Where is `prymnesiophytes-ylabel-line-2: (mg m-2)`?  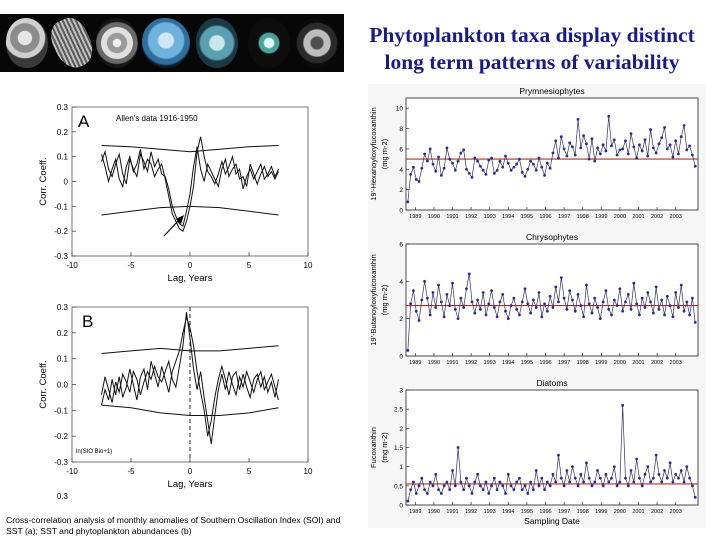 prymnesiophytes-ylabel-line-2: (mg m-2) is located at coordinates (384, 153).